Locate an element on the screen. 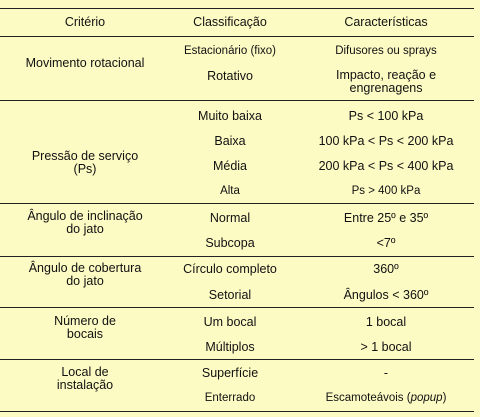  classificacao-cell: Rotativo is located at coordinates (230, 76).